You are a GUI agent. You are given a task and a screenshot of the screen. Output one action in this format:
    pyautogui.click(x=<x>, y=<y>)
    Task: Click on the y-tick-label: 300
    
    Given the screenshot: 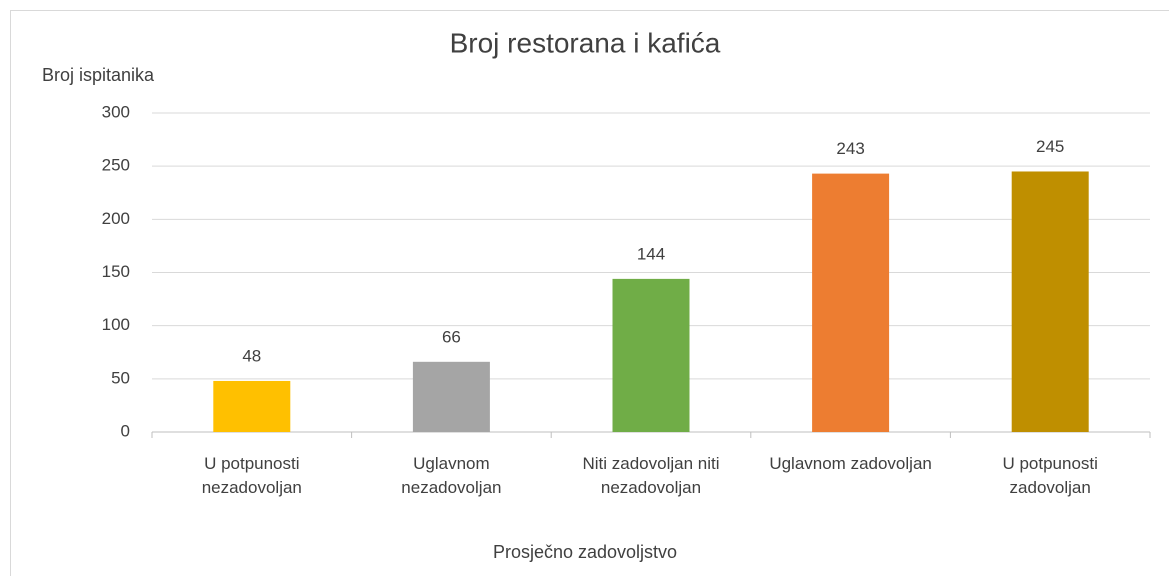 What is the action you would take?
    pyautogui.click(x=116, y=111)
    